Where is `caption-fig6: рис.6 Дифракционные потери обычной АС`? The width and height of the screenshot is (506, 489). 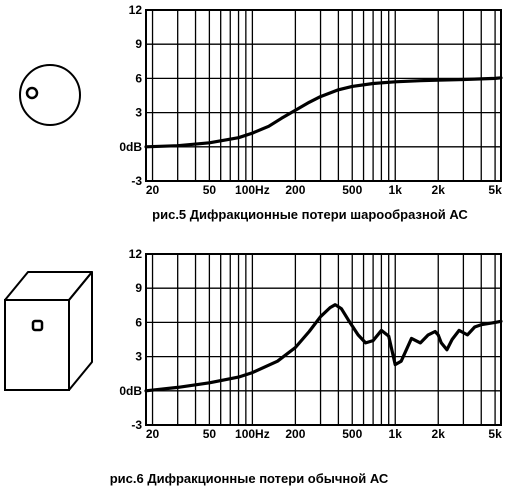
caption-fig6: рис.6 Дифракционные потери обычной АС is located at coordinates (249, 478).